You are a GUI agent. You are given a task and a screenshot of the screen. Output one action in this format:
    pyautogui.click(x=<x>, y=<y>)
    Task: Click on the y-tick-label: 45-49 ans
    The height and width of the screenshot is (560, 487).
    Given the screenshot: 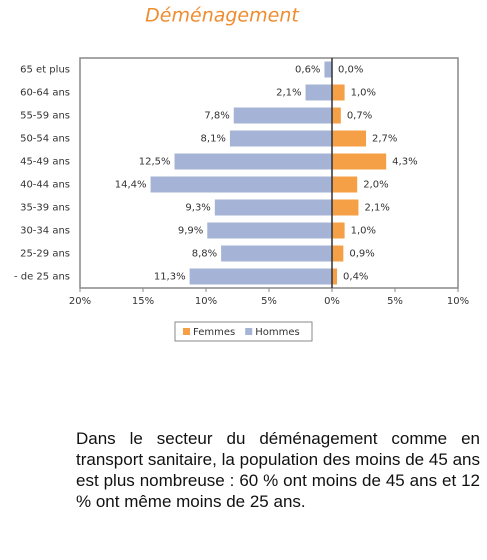 What is the action you would take?
    pyautogui.click(x=45, y=162)
    